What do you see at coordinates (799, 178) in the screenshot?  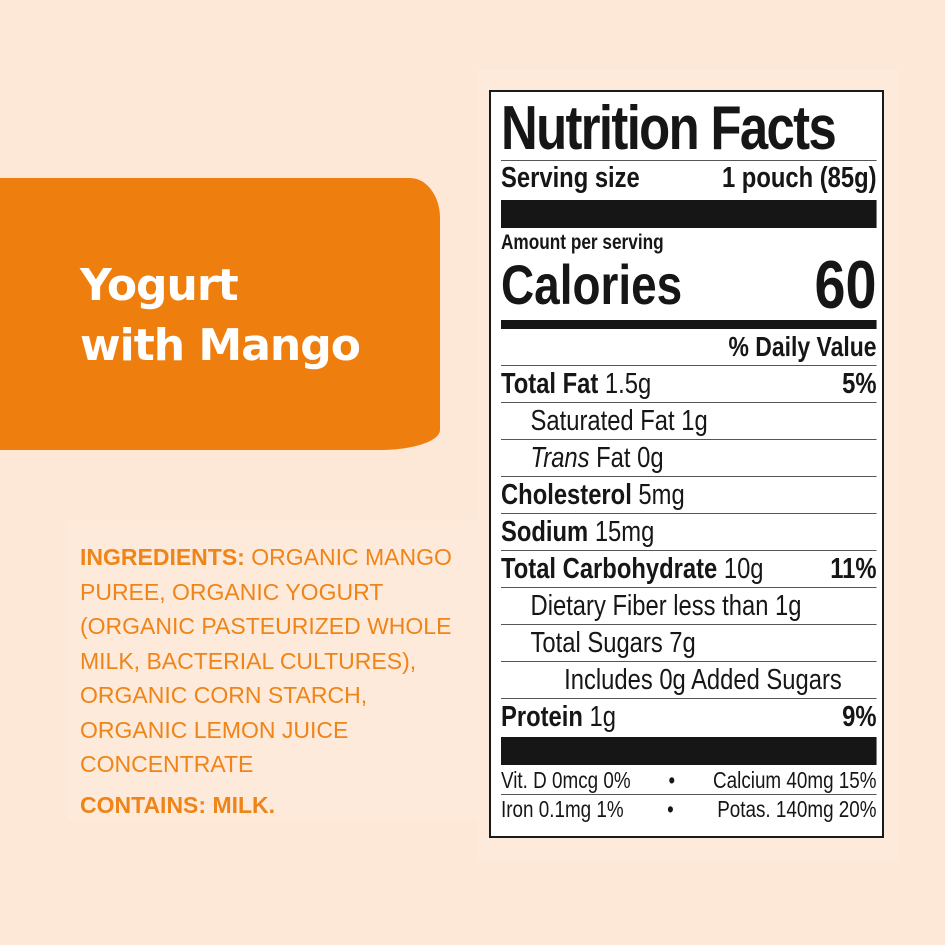 I see `serving-value: 1 pouch (85g)` at bounding box center [799, 178].